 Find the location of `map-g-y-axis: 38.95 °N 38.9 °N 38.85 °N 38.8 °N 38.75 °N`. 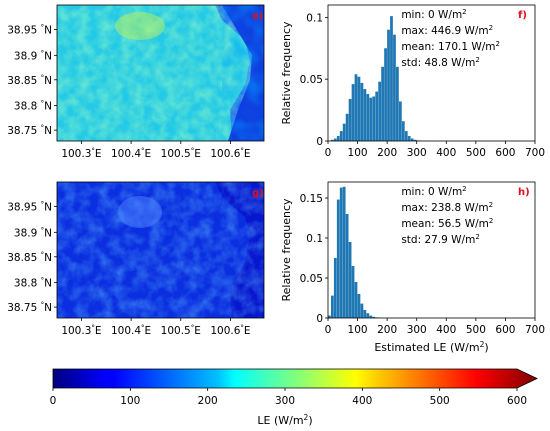

map-g-y-axis: 38.95 °N 38.9 °N 38.85 °N 38.8 °N 38.75 °N is located at coordinates (32, 257).